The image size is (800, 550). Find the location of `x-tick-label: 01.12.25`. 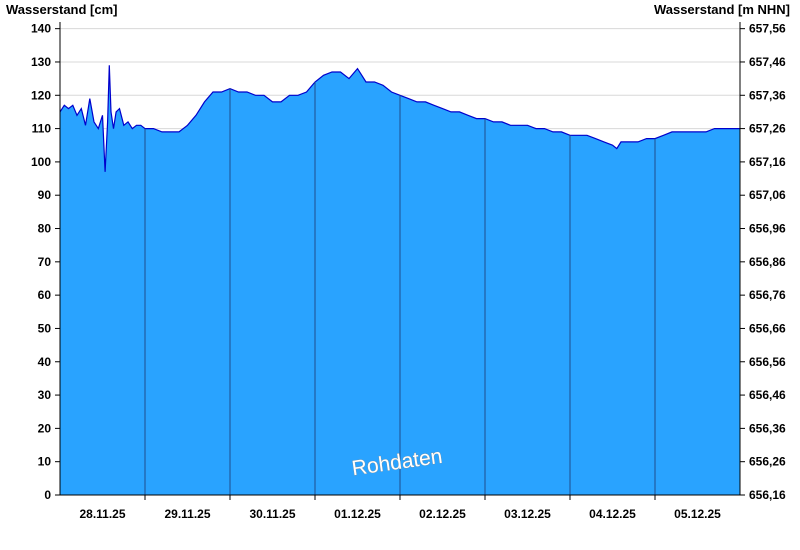

x-tick-label: 01.12.25 is located at coordinates (357, 514).